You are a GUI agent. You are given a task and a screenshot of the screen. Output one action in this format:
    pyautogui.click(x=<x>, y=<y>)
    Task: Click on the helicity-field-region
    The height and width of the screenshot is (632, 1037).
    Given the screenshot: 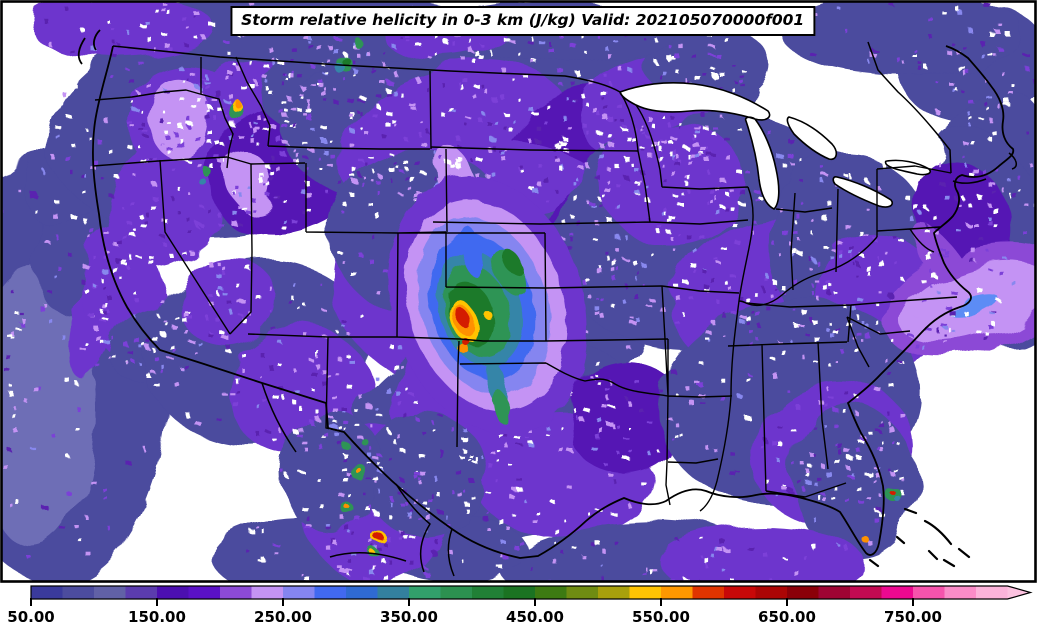 What is the action you would take?
    pyautogui.click(x=332, y=472)
    